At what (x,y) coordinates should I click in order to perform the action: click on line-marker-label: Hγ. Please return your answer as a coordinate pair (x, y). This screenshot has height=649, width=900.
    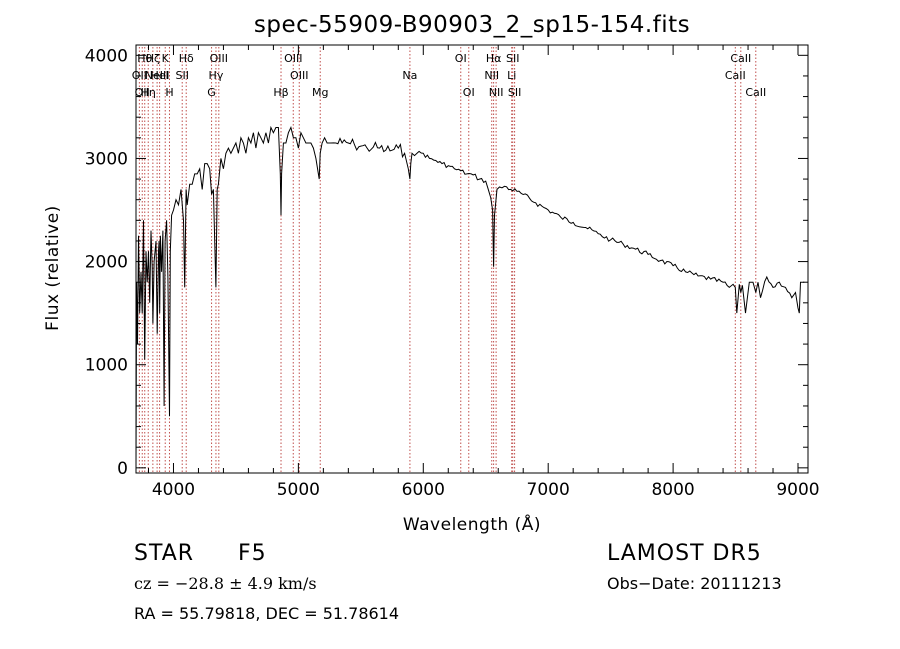
    Looking at the image, I should click on (216, 75).